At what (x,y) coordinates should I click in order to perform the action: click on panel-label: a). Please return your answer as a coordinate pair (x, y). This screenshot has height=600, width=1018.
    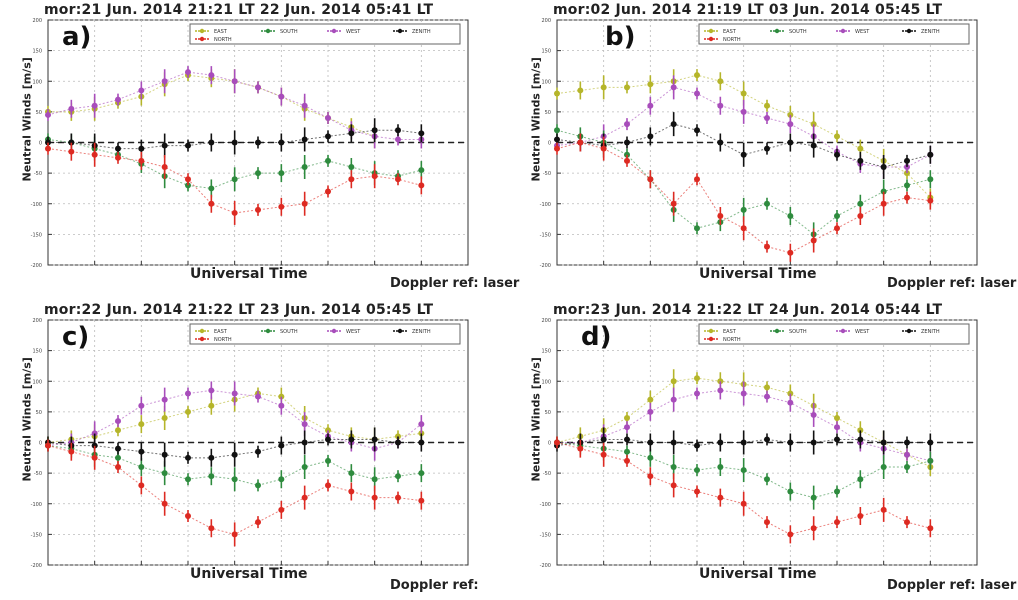
    Looking at the image, I should click on (77, 37).